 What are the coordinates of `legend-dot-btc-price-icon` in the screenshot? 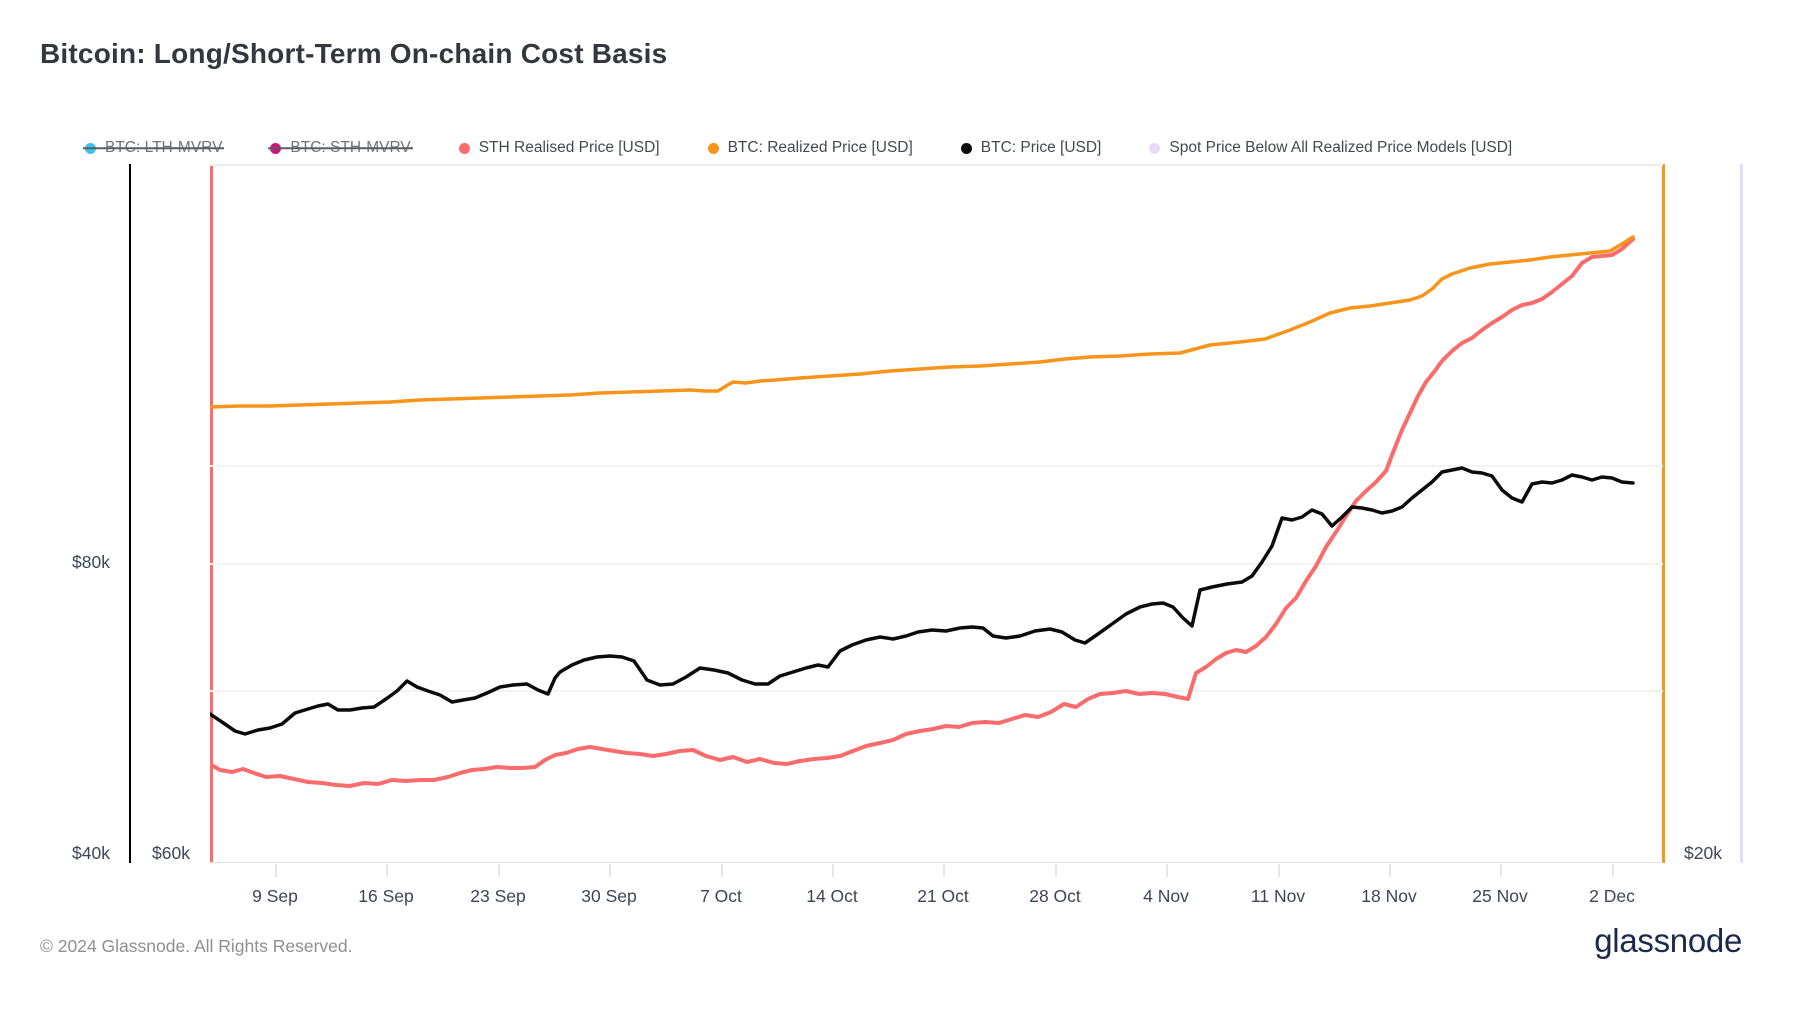 It's located at (966, 148).